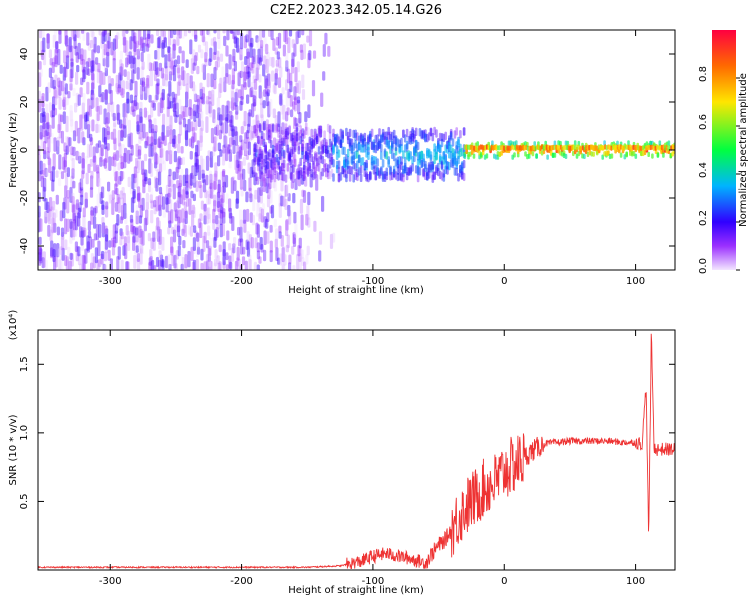 This screenshot has width=750, height=600. I want to click on spectrogram-y-tick-label: -40, so click(24, 246).